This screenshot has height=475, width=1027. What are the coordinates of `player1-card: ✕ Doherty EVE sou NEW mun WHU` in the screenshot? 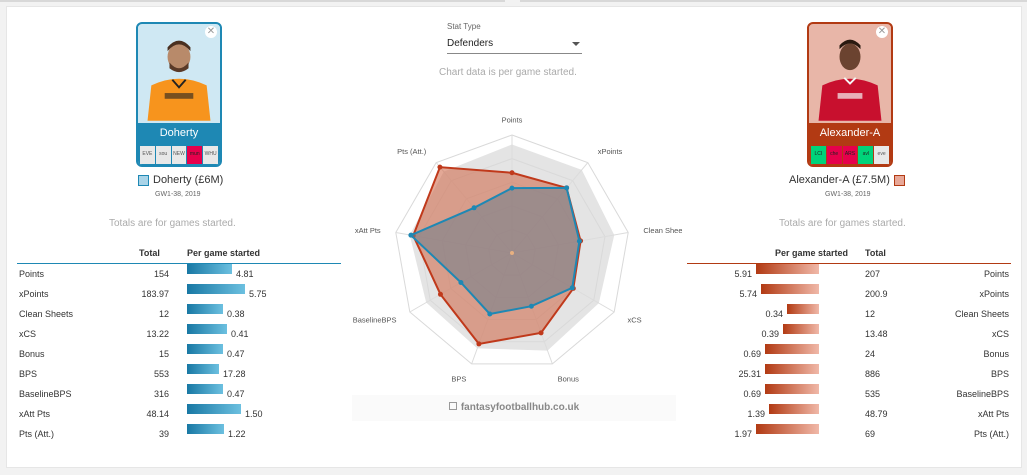 It's located at (179, 94).